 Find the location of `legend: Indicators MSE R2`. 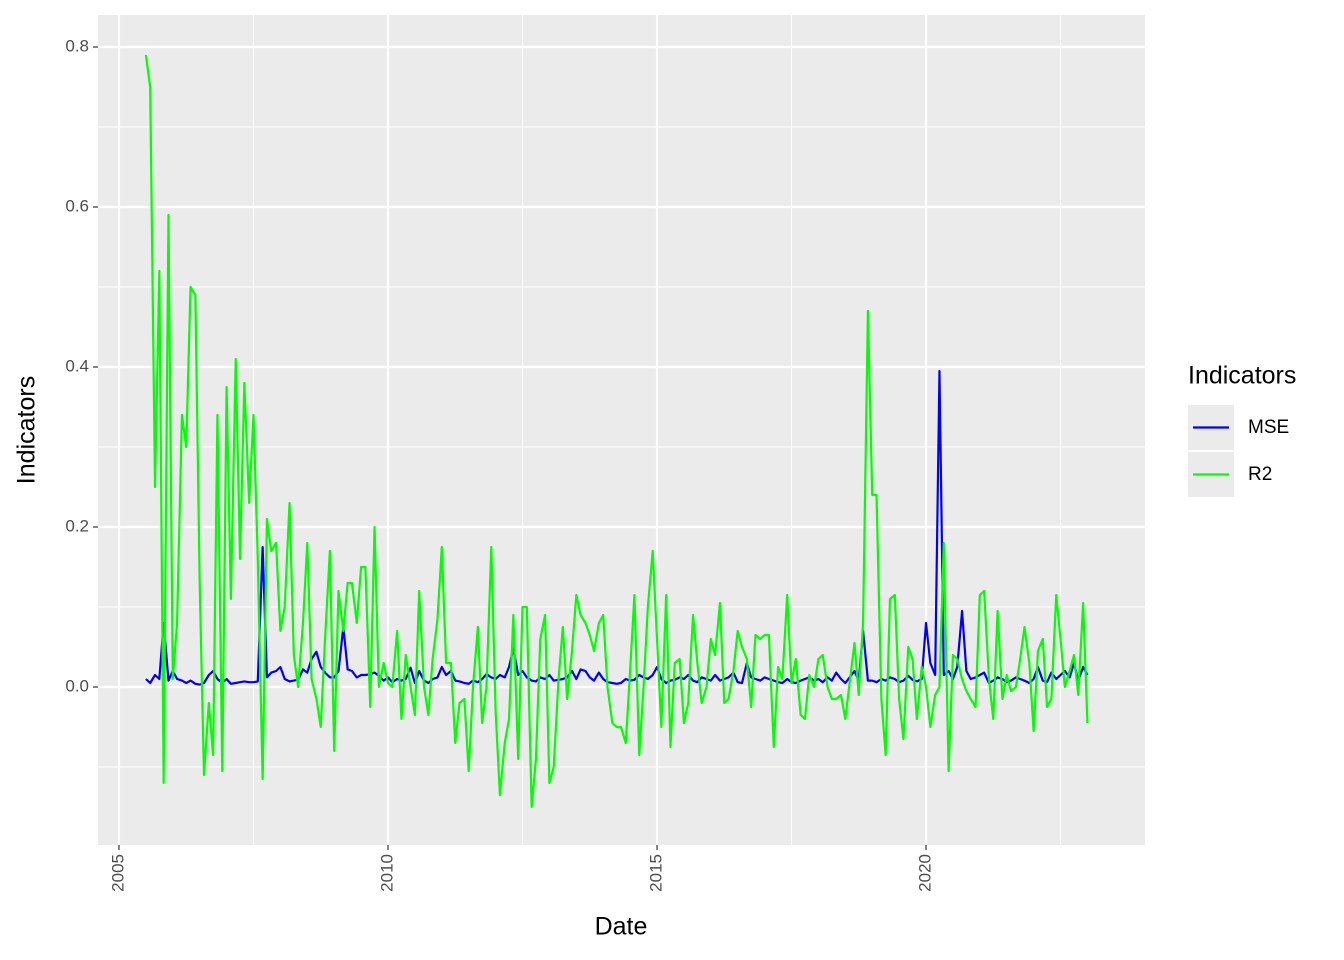

legend: Indicators MSE R2 is located at coordinates (1242, 429).